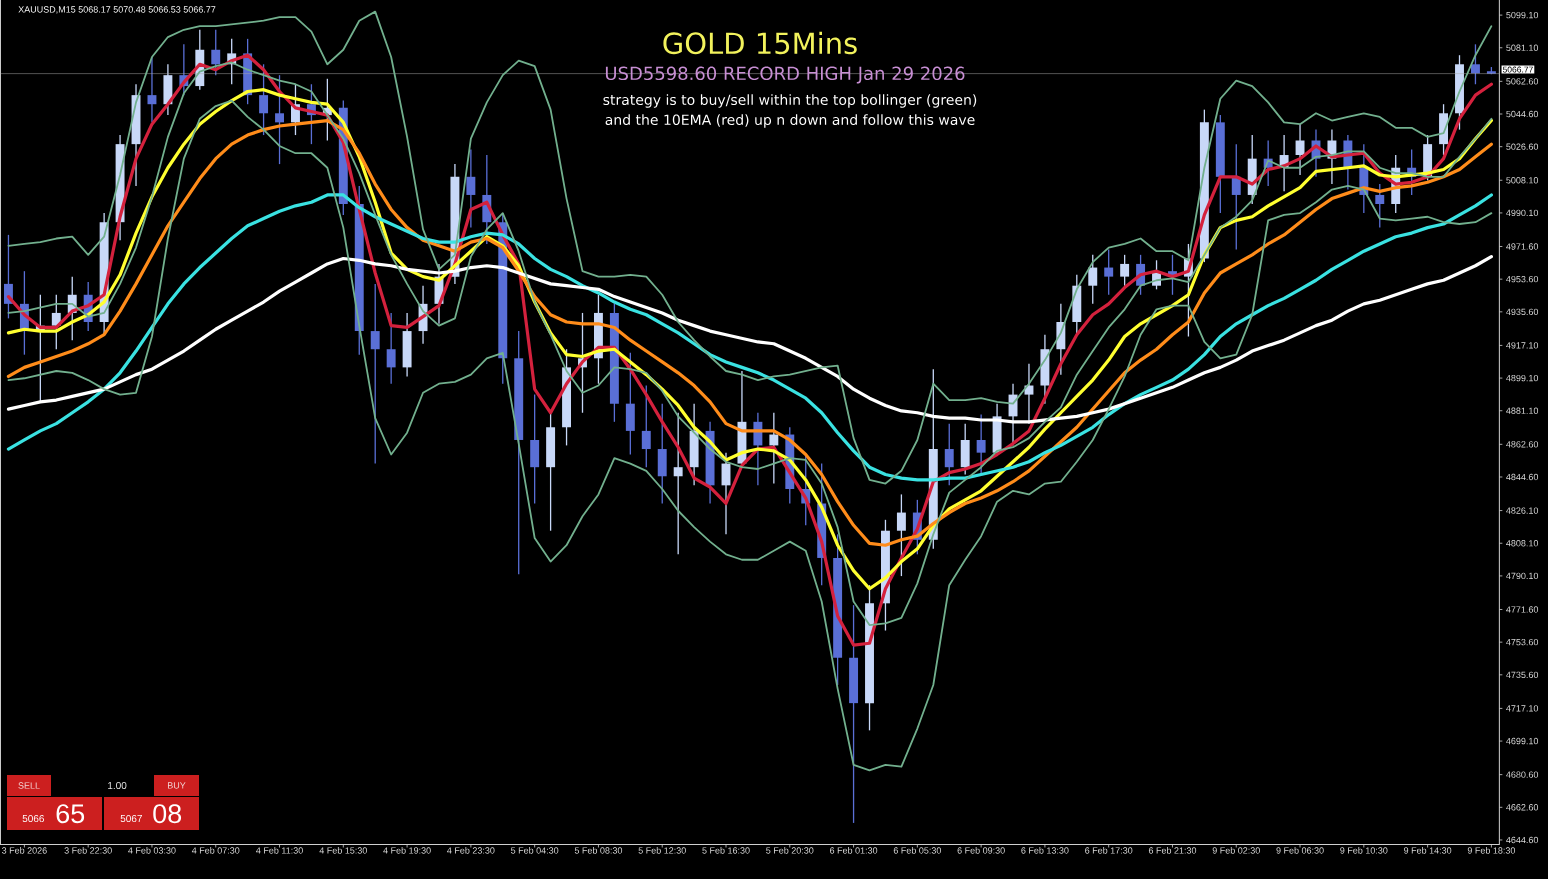  I want to click on y-tick-label: 4808.10, so click(1522, 543).